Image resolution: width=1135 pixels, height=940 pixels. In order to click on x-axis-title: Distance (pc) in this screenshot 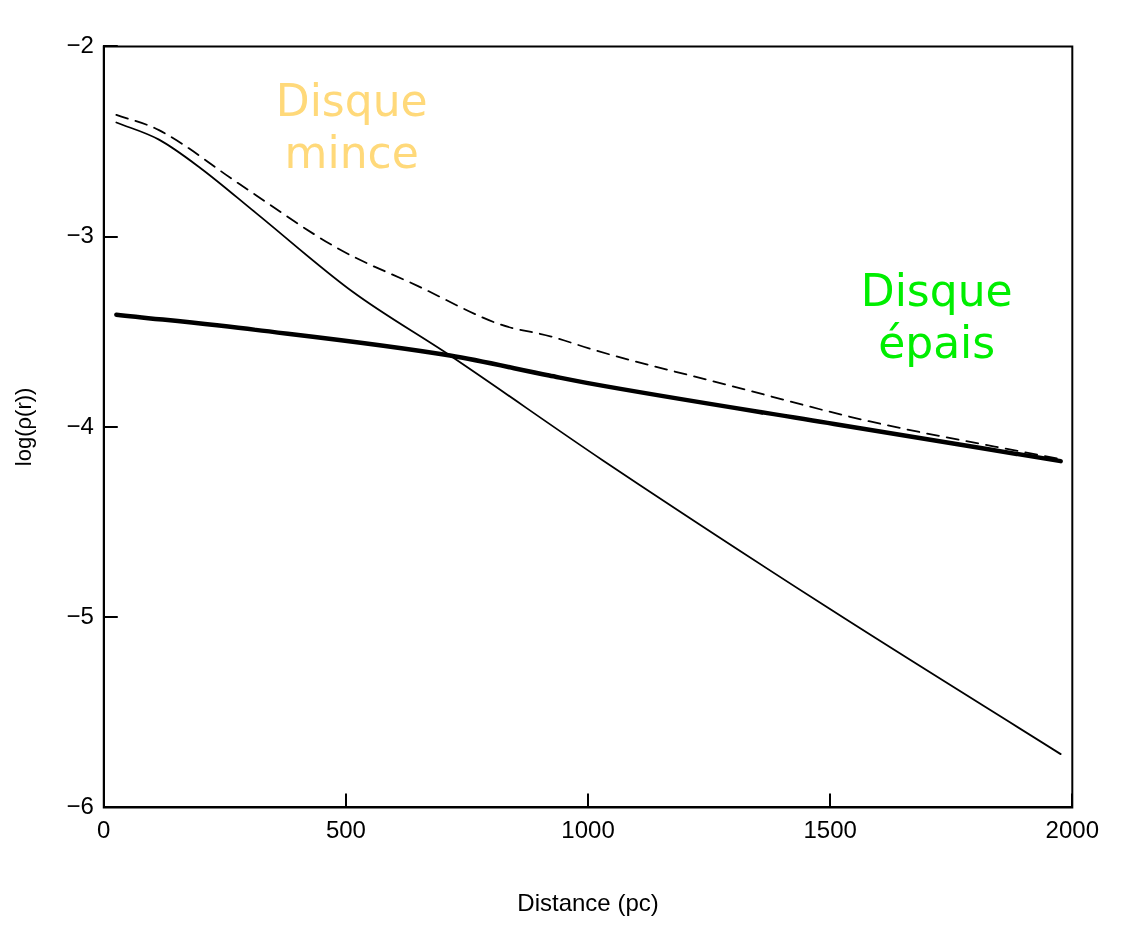, I will do `click(588, 903)`.